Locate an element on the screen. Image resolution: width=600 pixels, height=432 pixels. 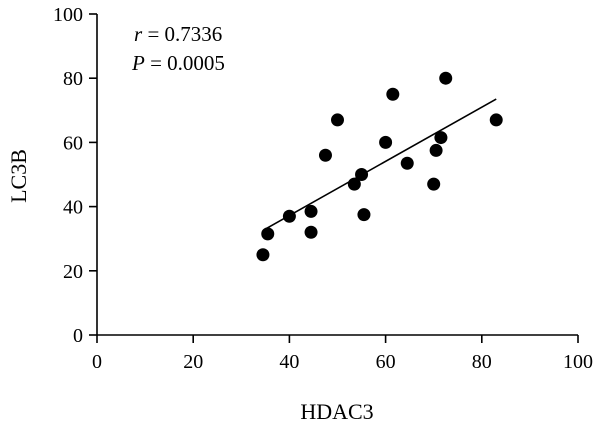
x-tick-label: 80 is located at coordinates (482, 362).